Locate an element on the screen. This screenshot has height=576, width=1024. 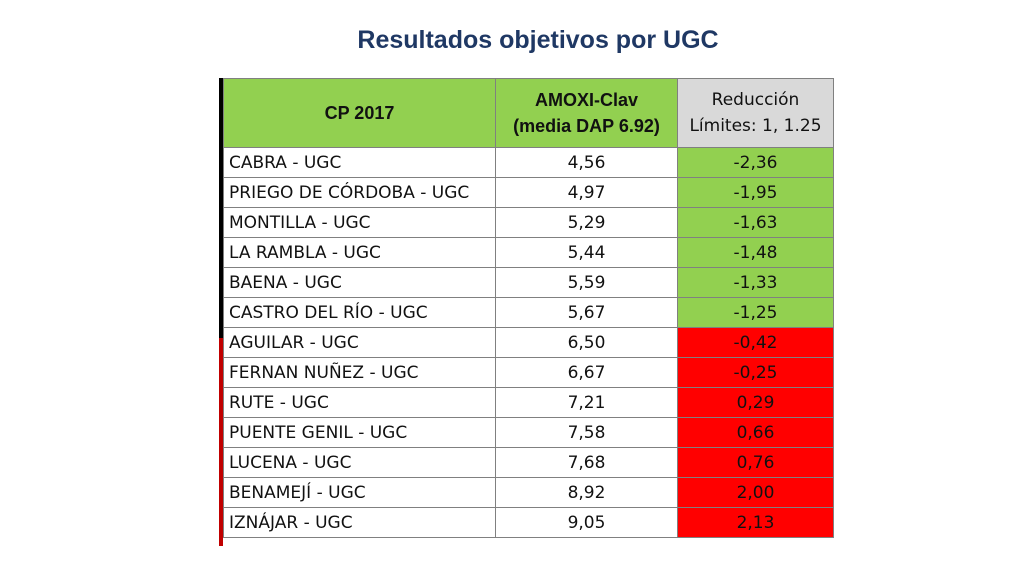
reduccion-value-cell: -1,48 is located at coordinates (755, 252).